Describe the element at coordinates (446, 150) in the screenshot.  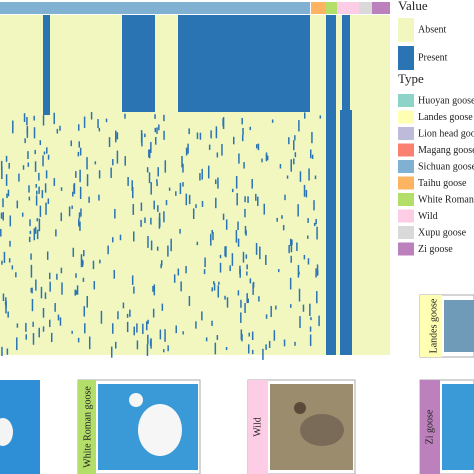
I see `legend-label: Magang goose` at that location.